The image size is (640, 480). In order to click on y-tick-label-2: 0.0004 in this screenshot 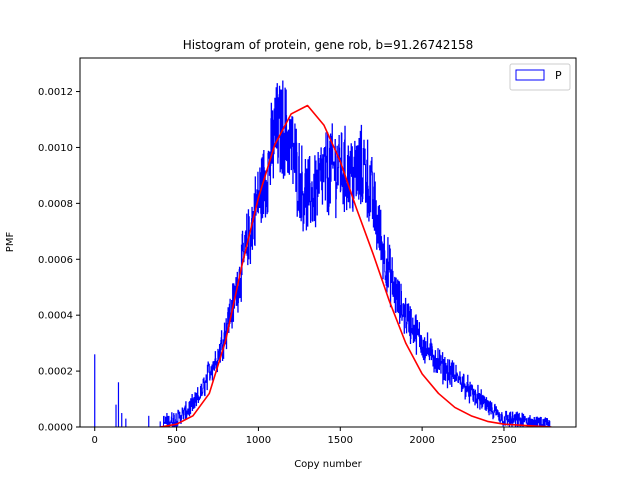, I will do `click(55, 316)`.